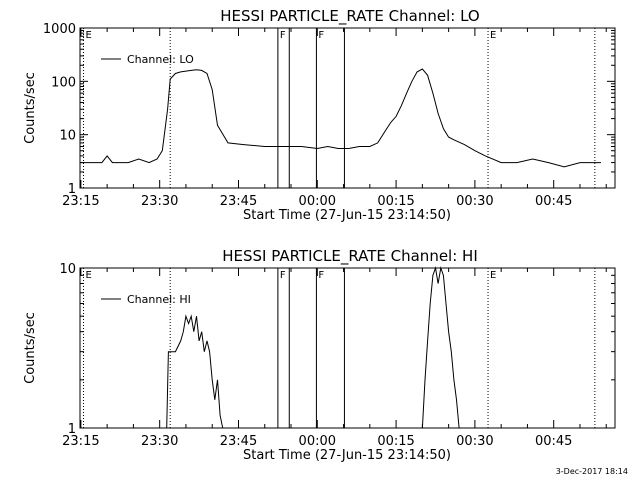 The width and height of the screenshot is (640, 480). What do you see at coordinates (592, 471) in the screenshot?
I see `date-stamp: 3-Dec-2017 18:14` at bounding box center [592, 471].